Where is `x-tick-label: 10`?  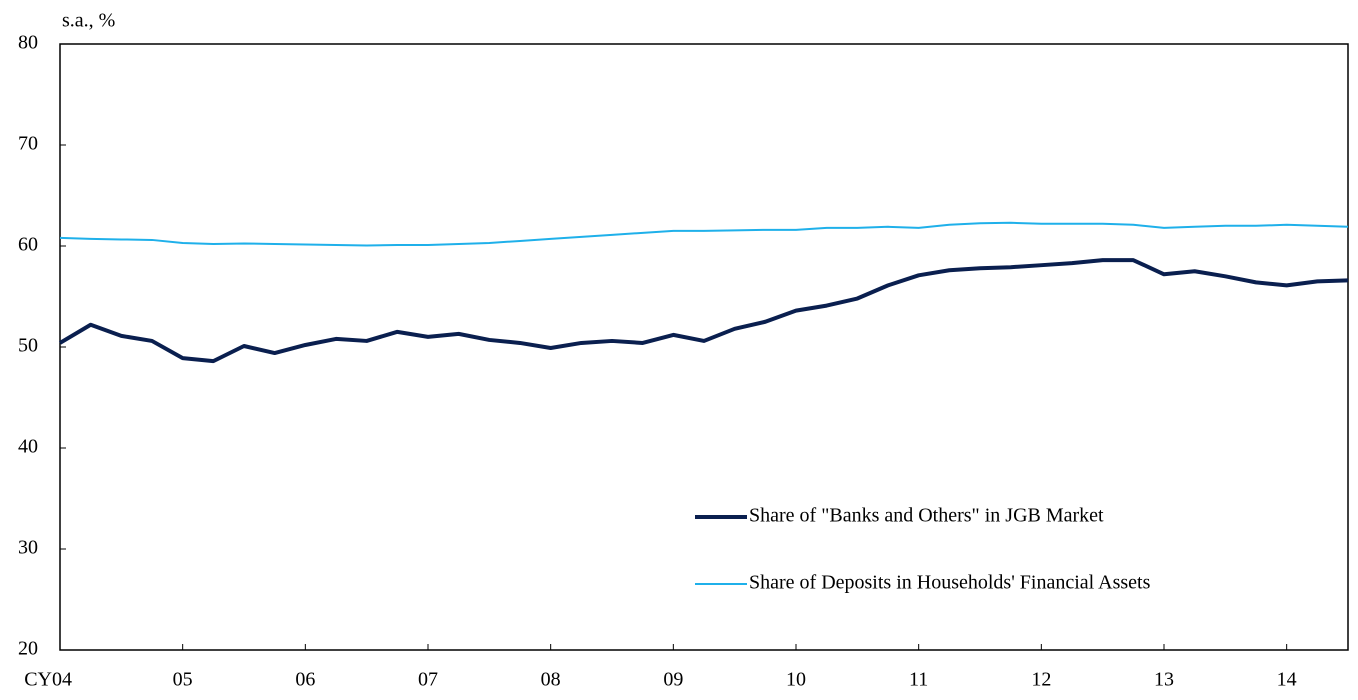 x-tick-label: 10 is located at coordinates (796, 680).